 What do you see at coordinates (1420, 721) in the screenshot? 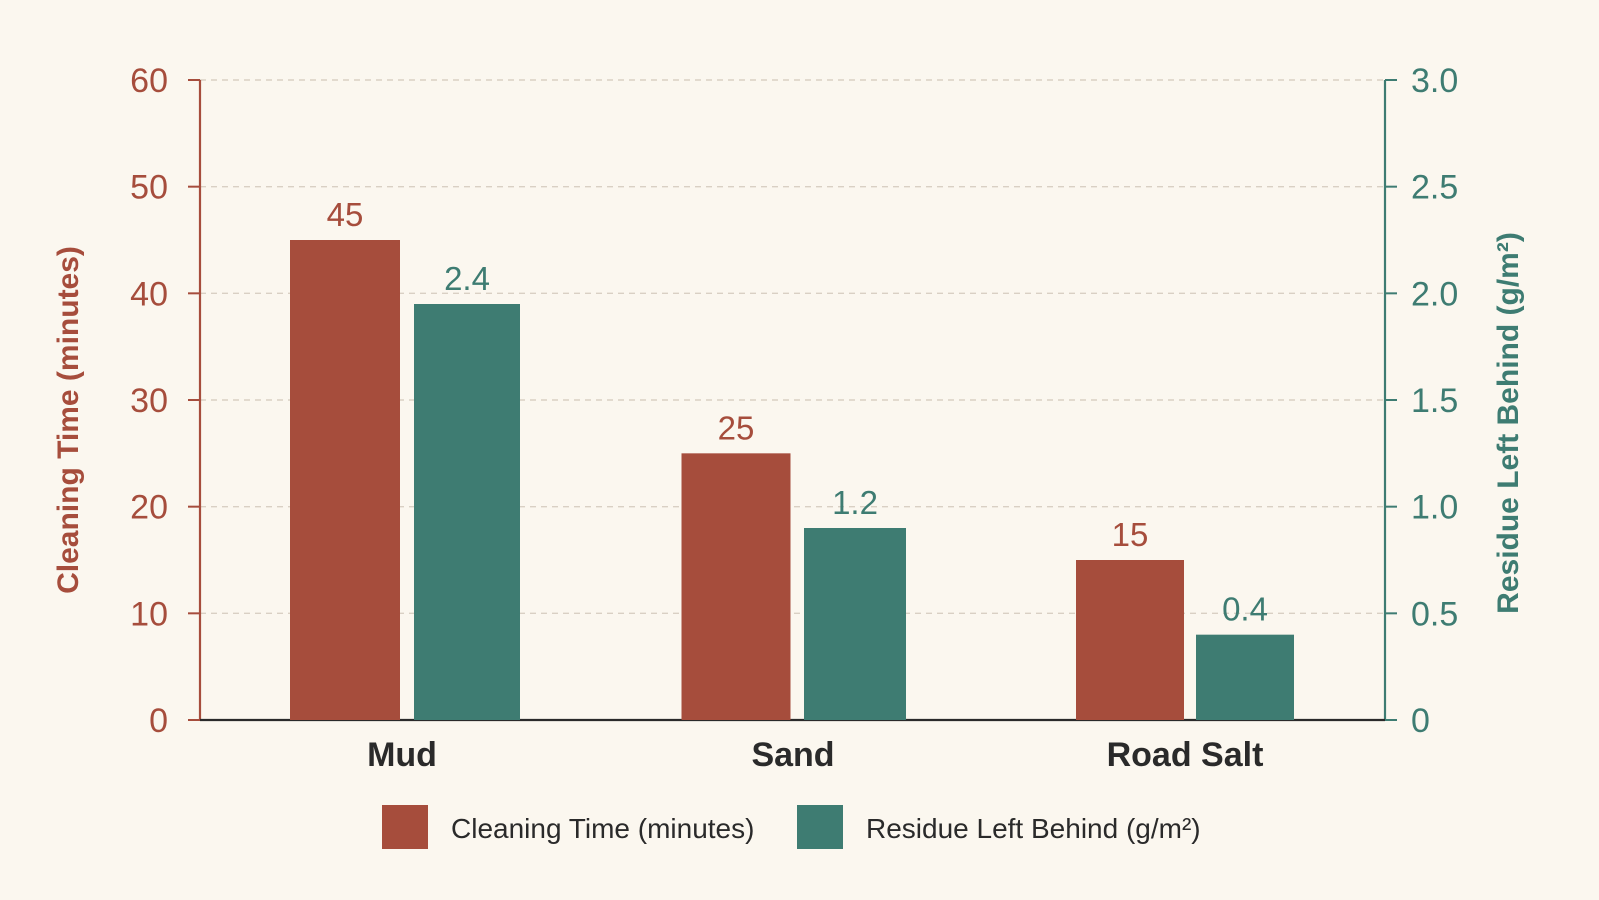
I see `right-tick-label: 0` at bounding box center [1420, 721].